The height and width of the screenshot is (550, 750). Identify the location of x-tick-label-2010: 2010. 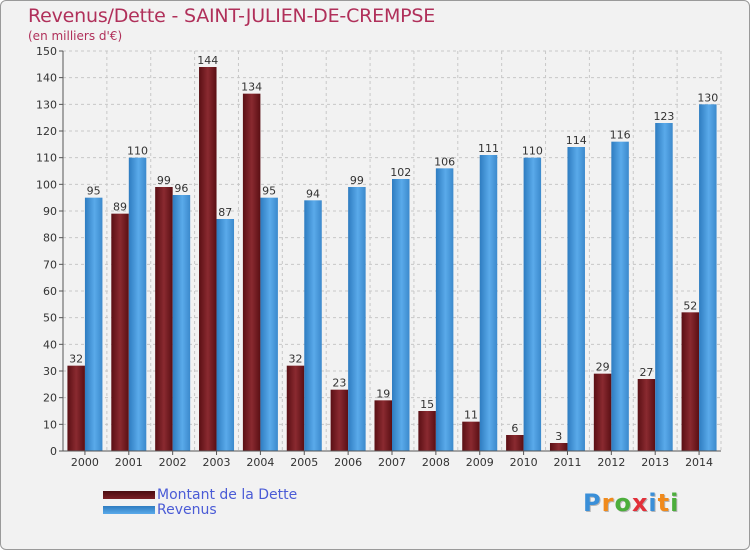
(524, 462).